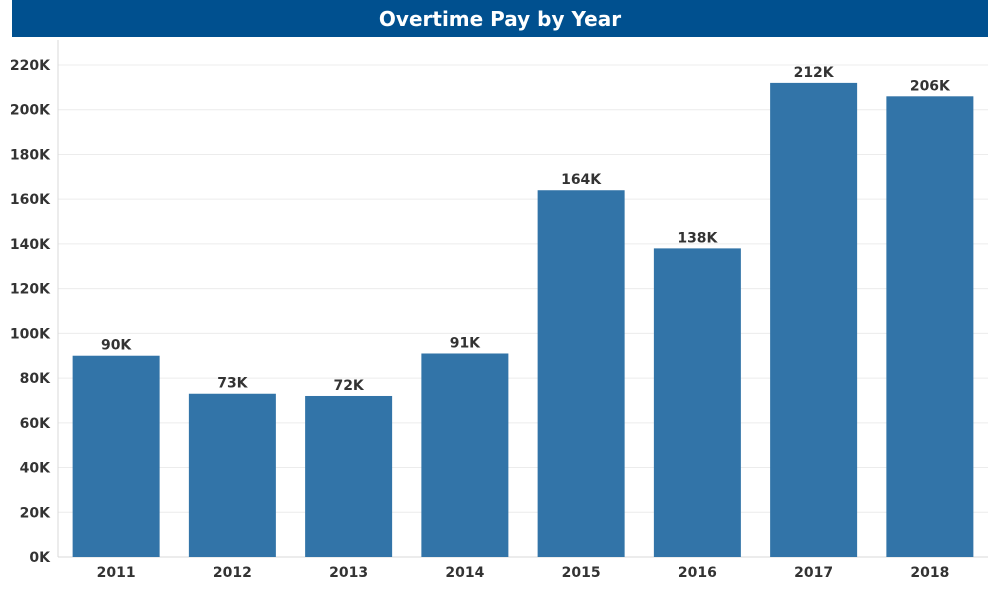 This screenshot has width=1000, height=592. Describe the element at coordinates (30, 111) in the screenshot. I see `y-tick-label: 200K` at that location.